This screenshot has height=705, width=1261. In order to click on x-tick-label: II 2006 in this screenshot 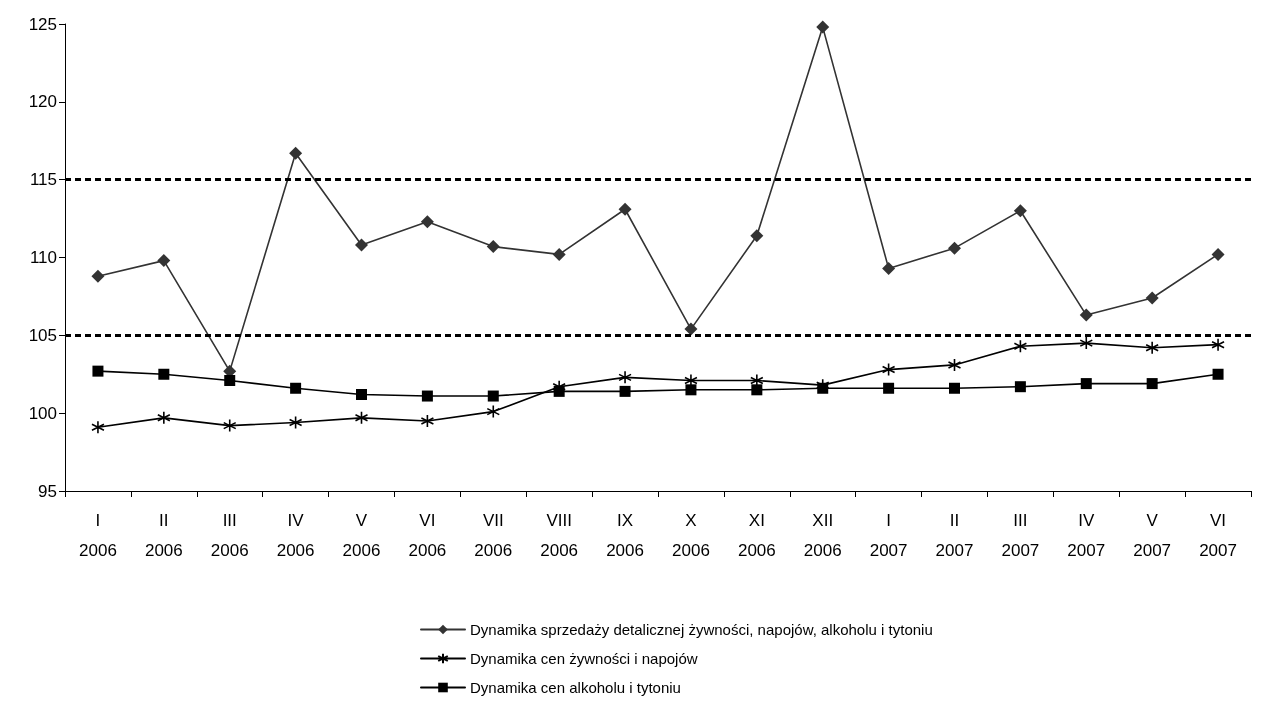, I will do `click(163, 535)`.